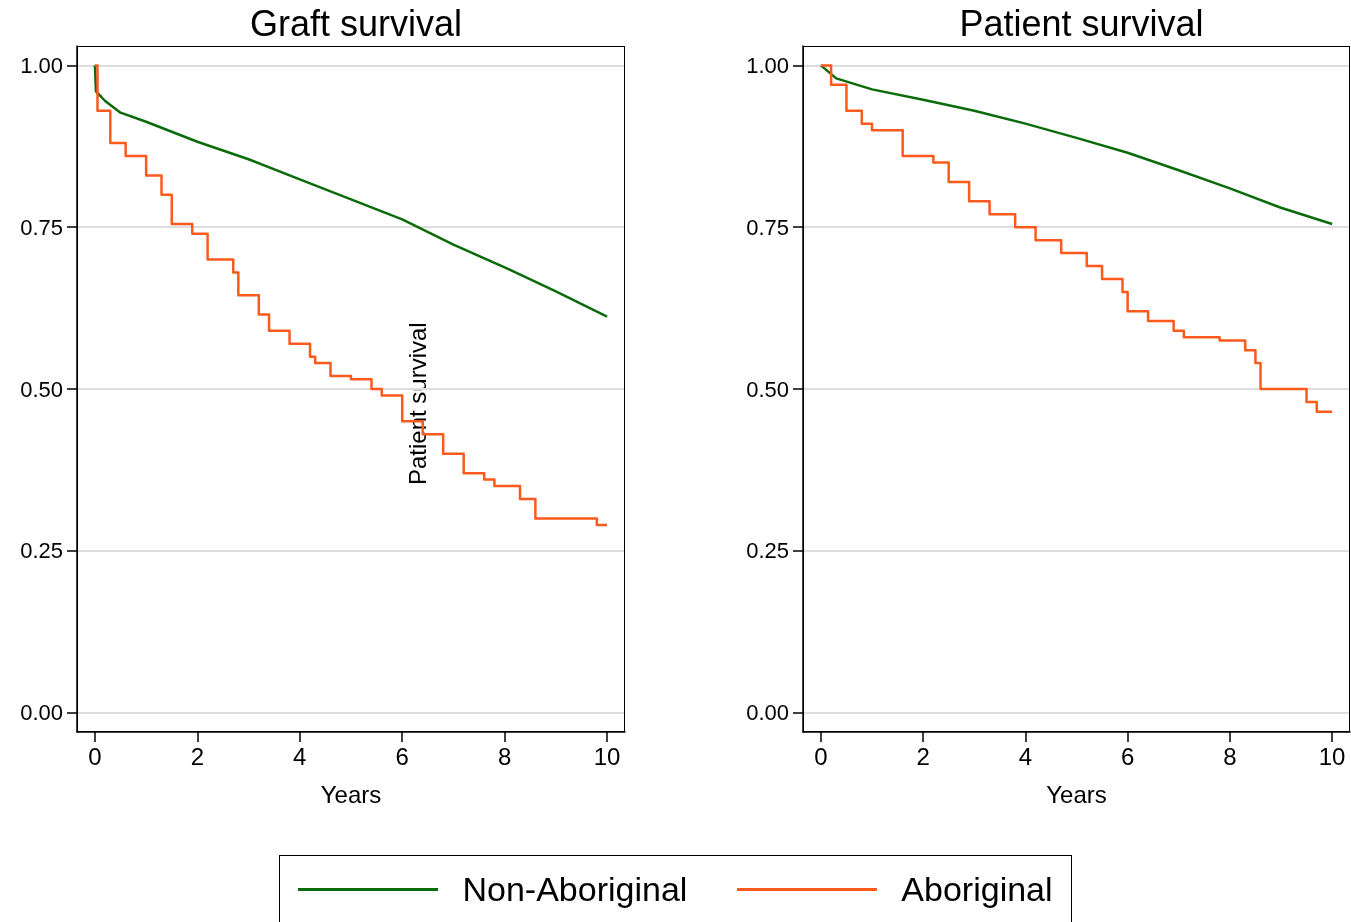  I want to click on legend-label: Non-Aboriginal, so click(575, 889).